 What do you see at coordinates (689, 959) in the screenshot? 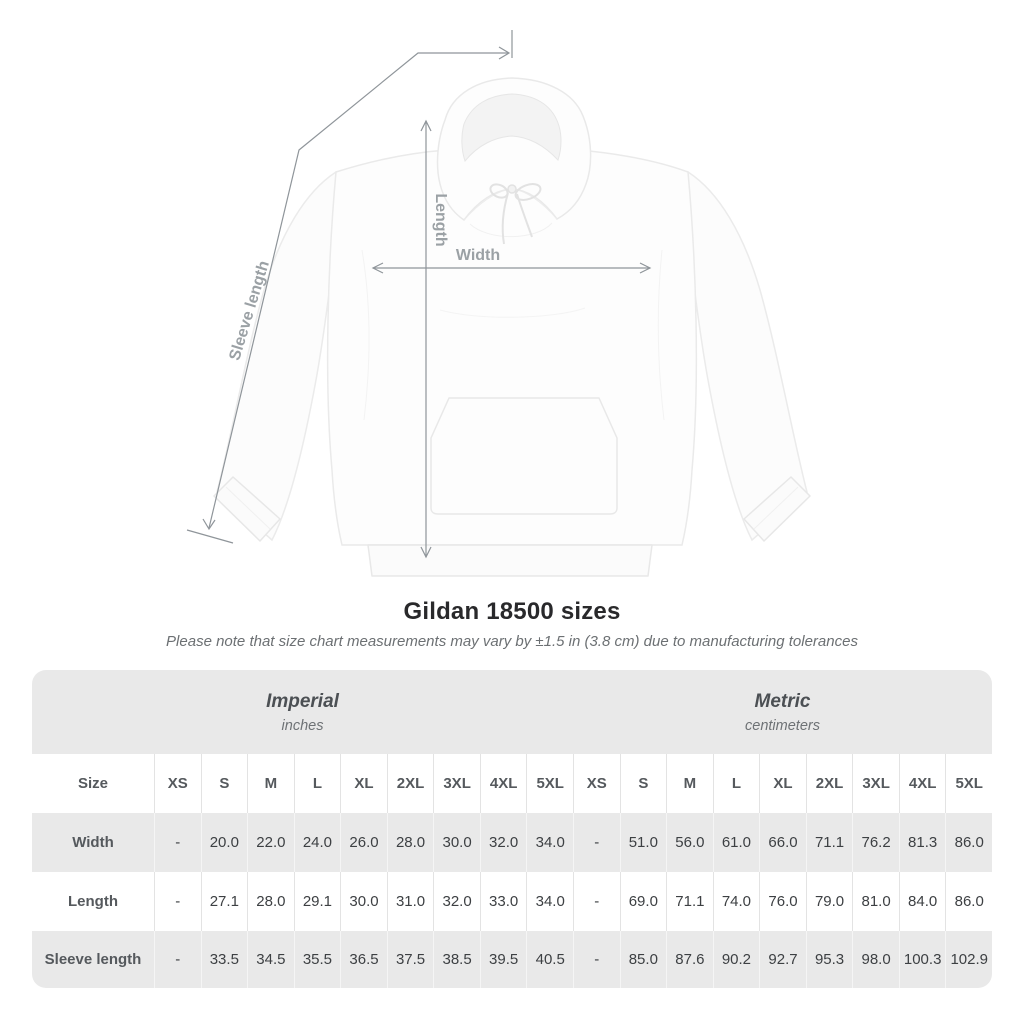
I see `sleeve-metric-value: 87.6` at bounding box center [689, 959].